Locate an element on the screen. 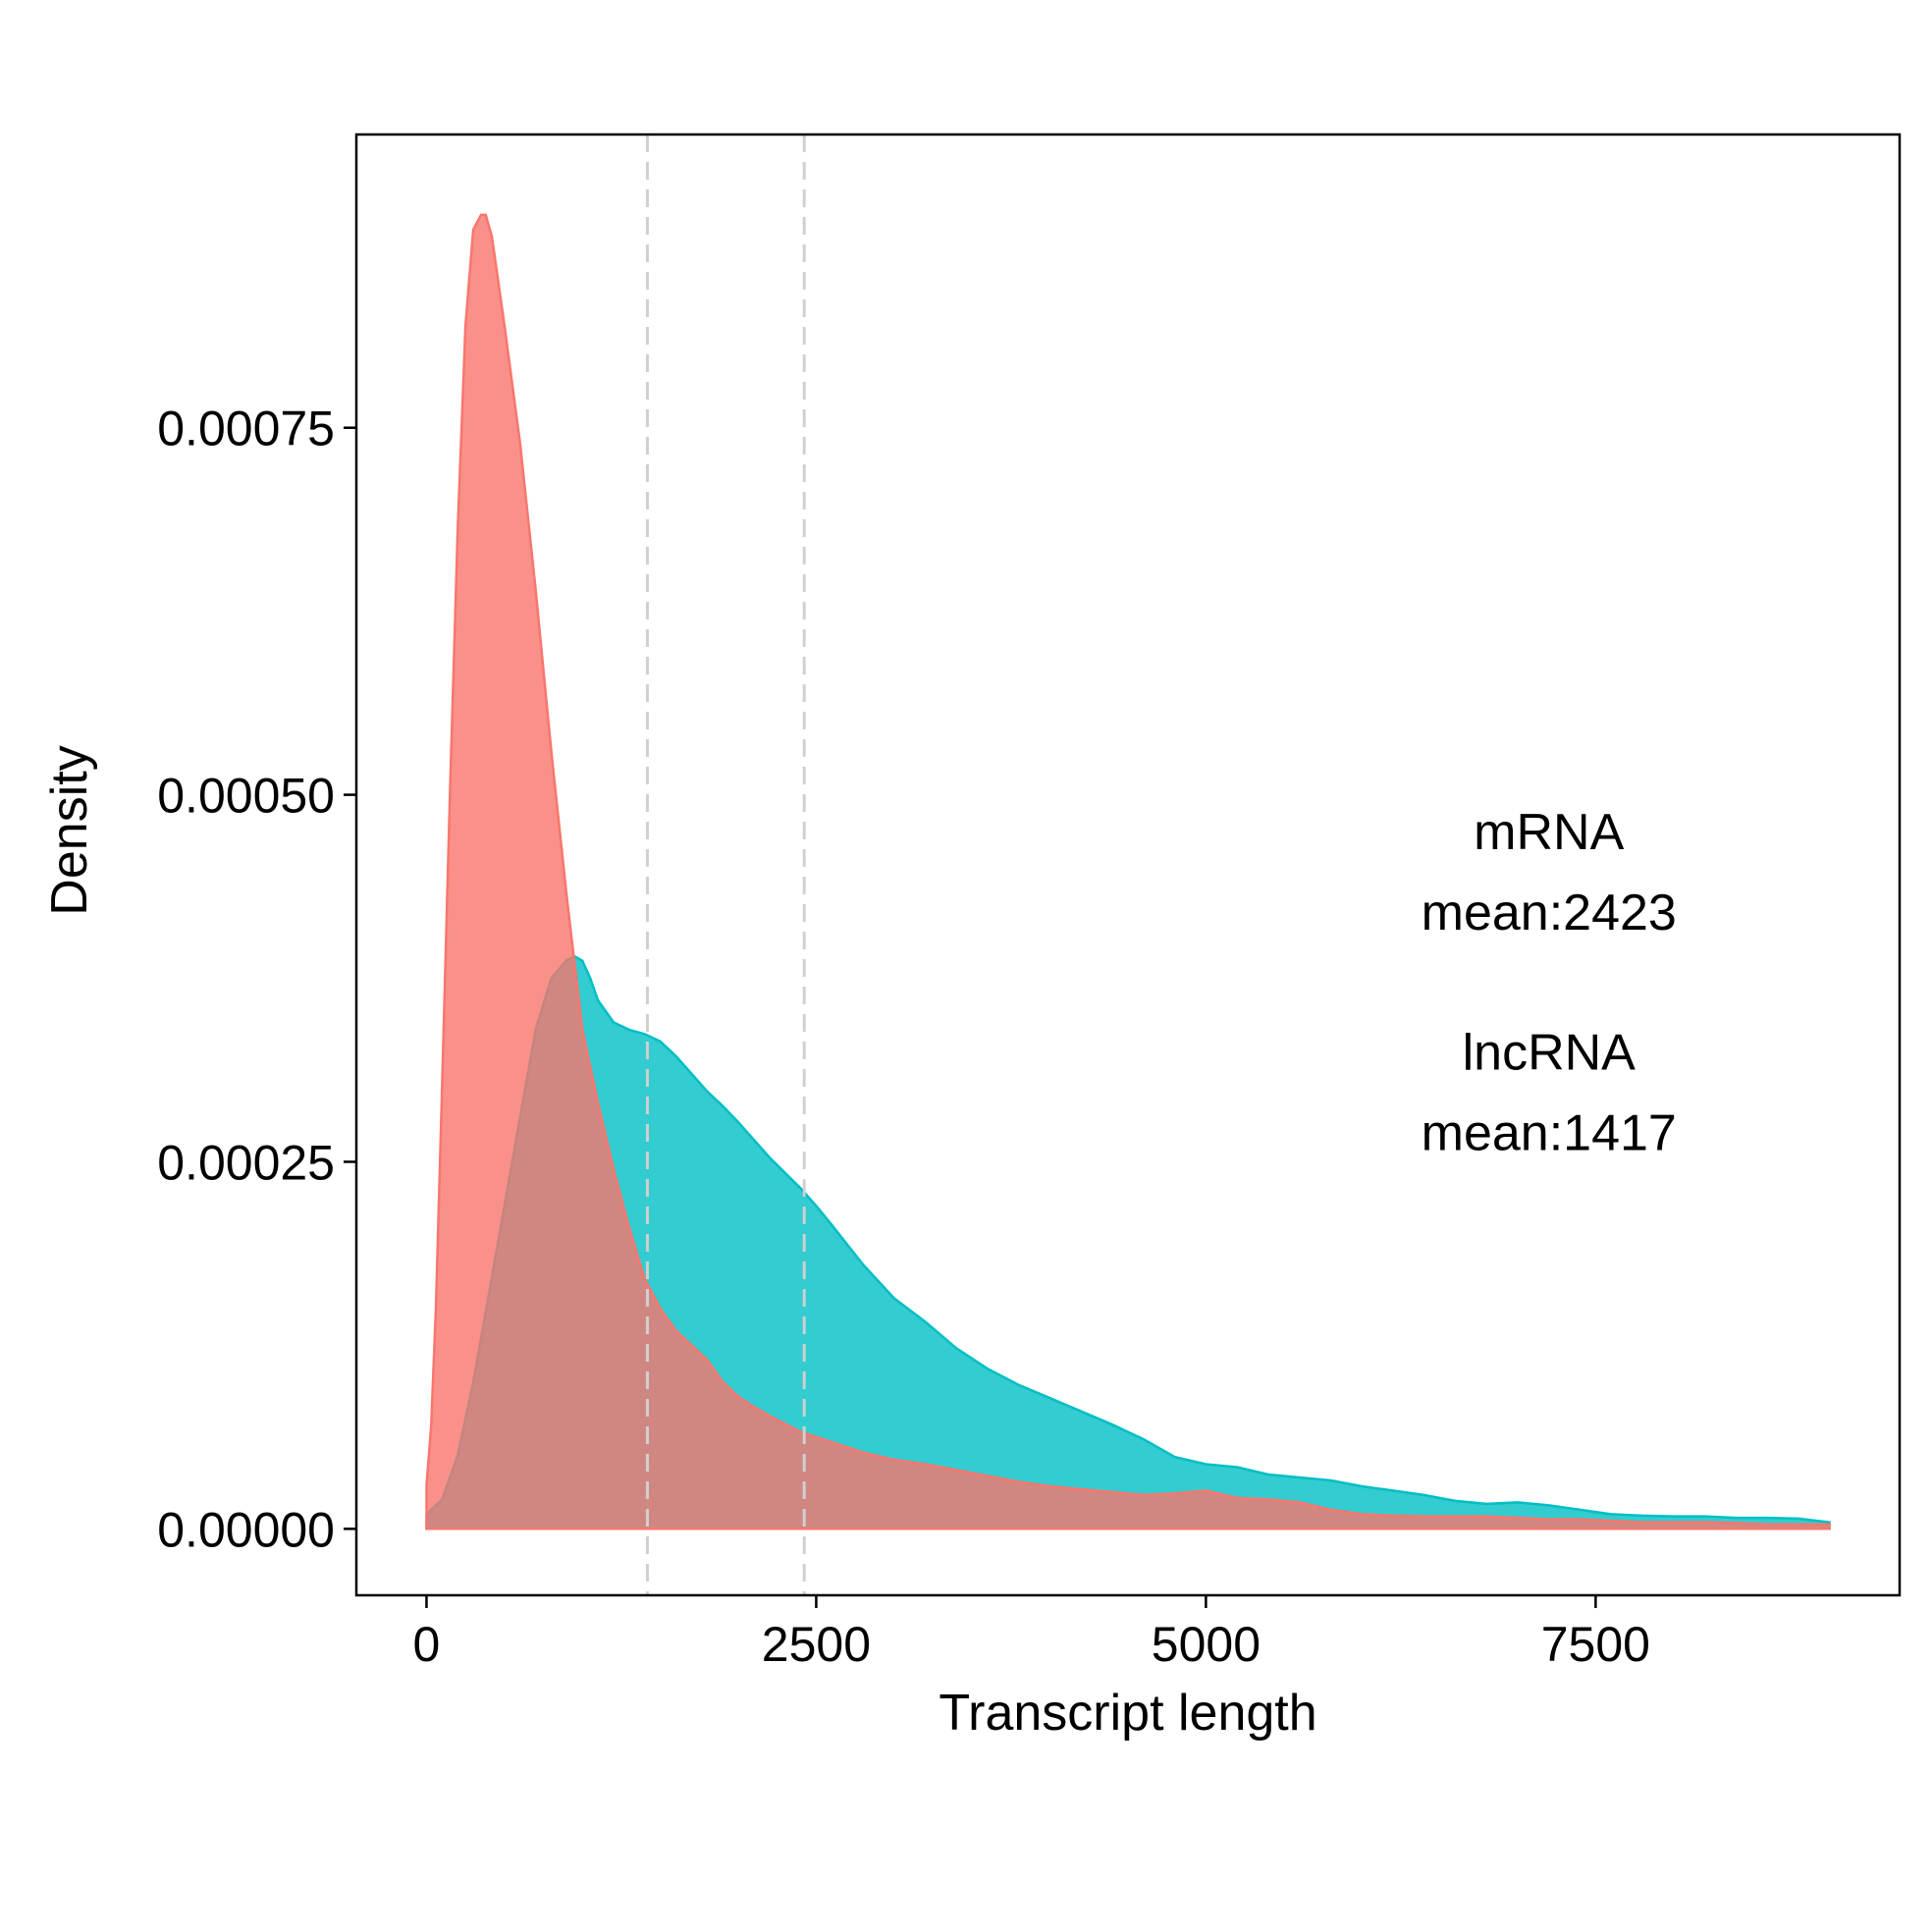  x-tick-label: 0 is located at coordinates (427, 1644).